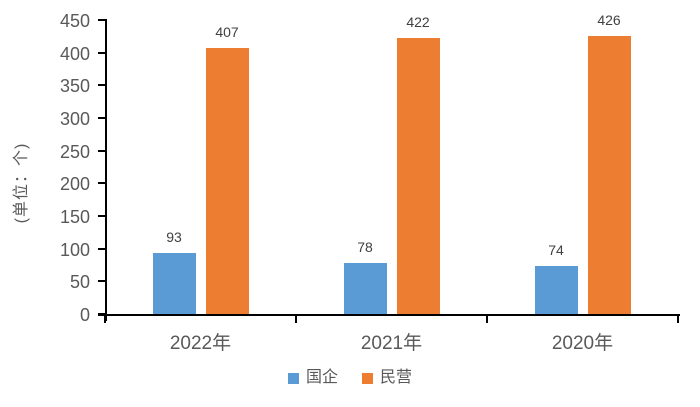  What do you see at coordinates (556, 249) in the screenshot?
I see `value-label: 74` at bounding box center [556, 249].